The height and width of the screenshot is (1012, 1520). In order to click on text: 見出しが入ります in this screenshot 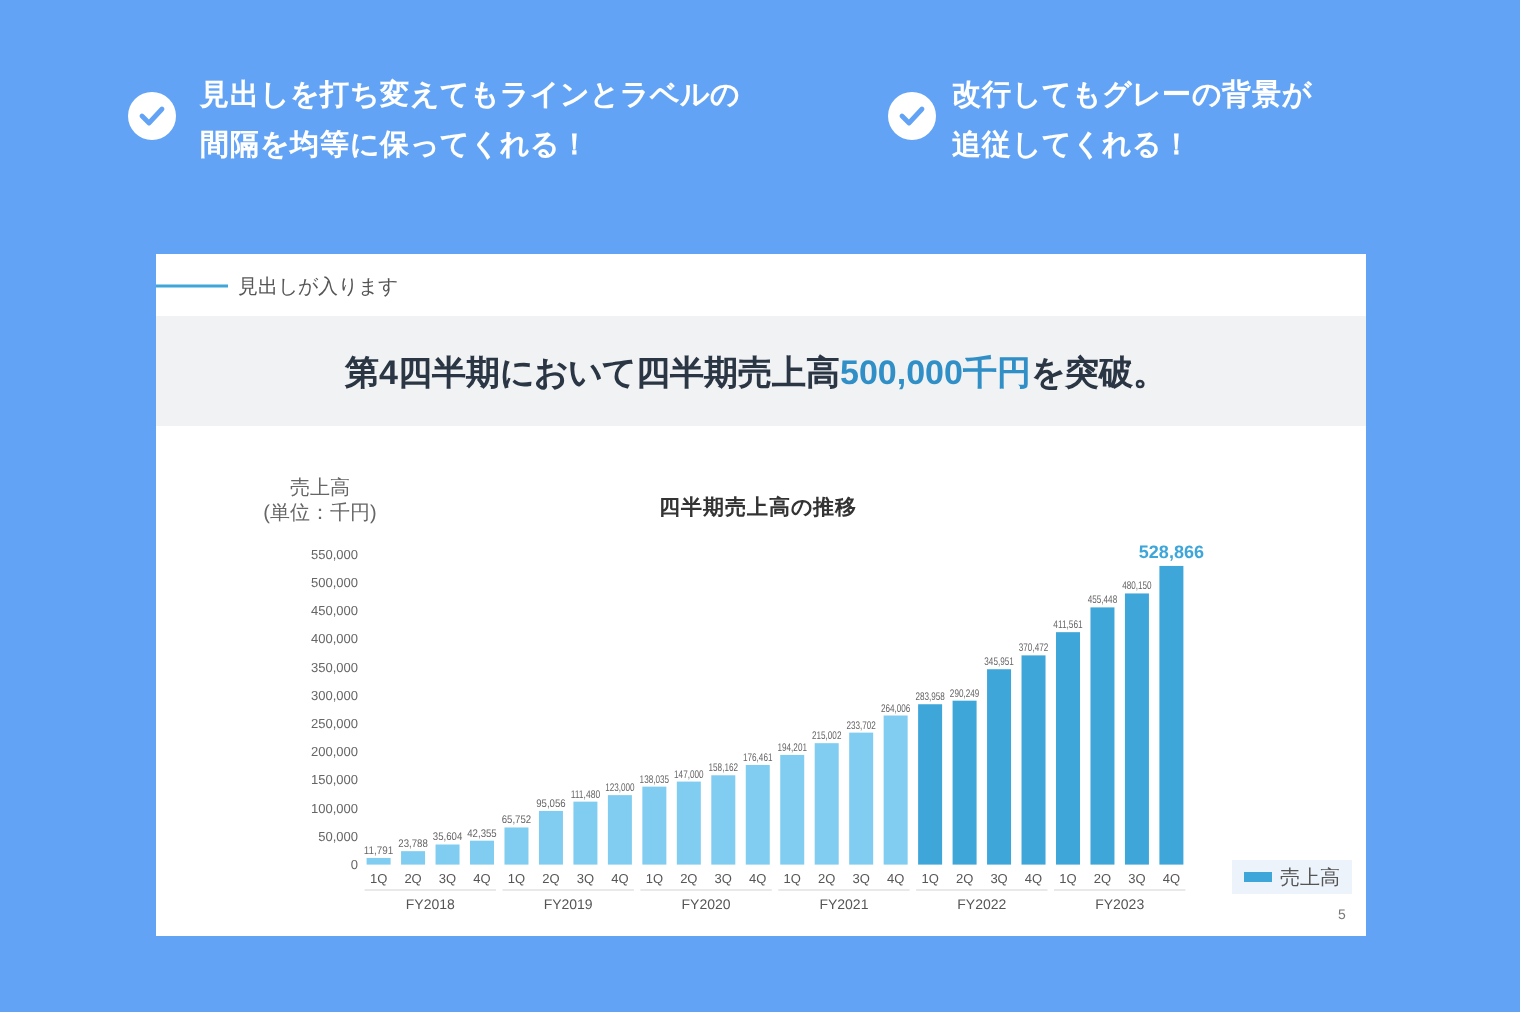, I will do `click(318, 287)`.